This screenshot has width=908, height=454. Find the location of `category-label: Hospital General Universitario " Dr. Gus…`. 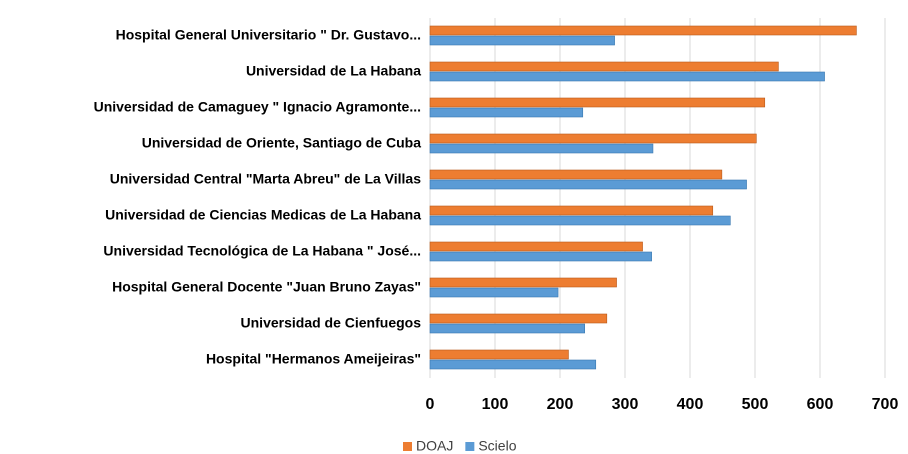

category-label: Hospital General Universitario " Dr. Gus… is located at coordinates (268, 35).